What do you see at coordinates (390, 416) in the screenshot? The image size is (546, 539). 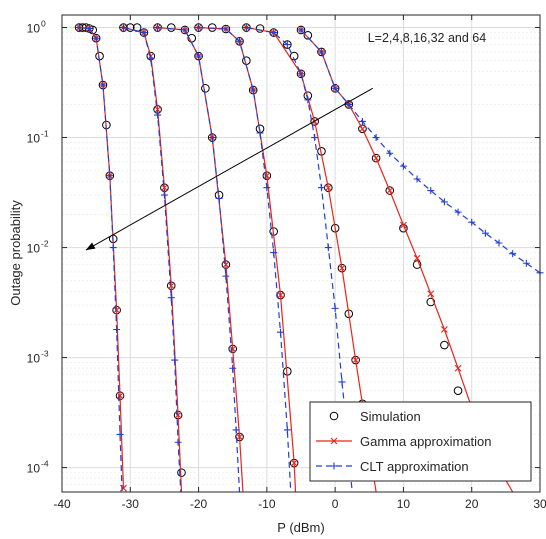 I see `legend-label: Simulation` at bounding box center [390, 416].